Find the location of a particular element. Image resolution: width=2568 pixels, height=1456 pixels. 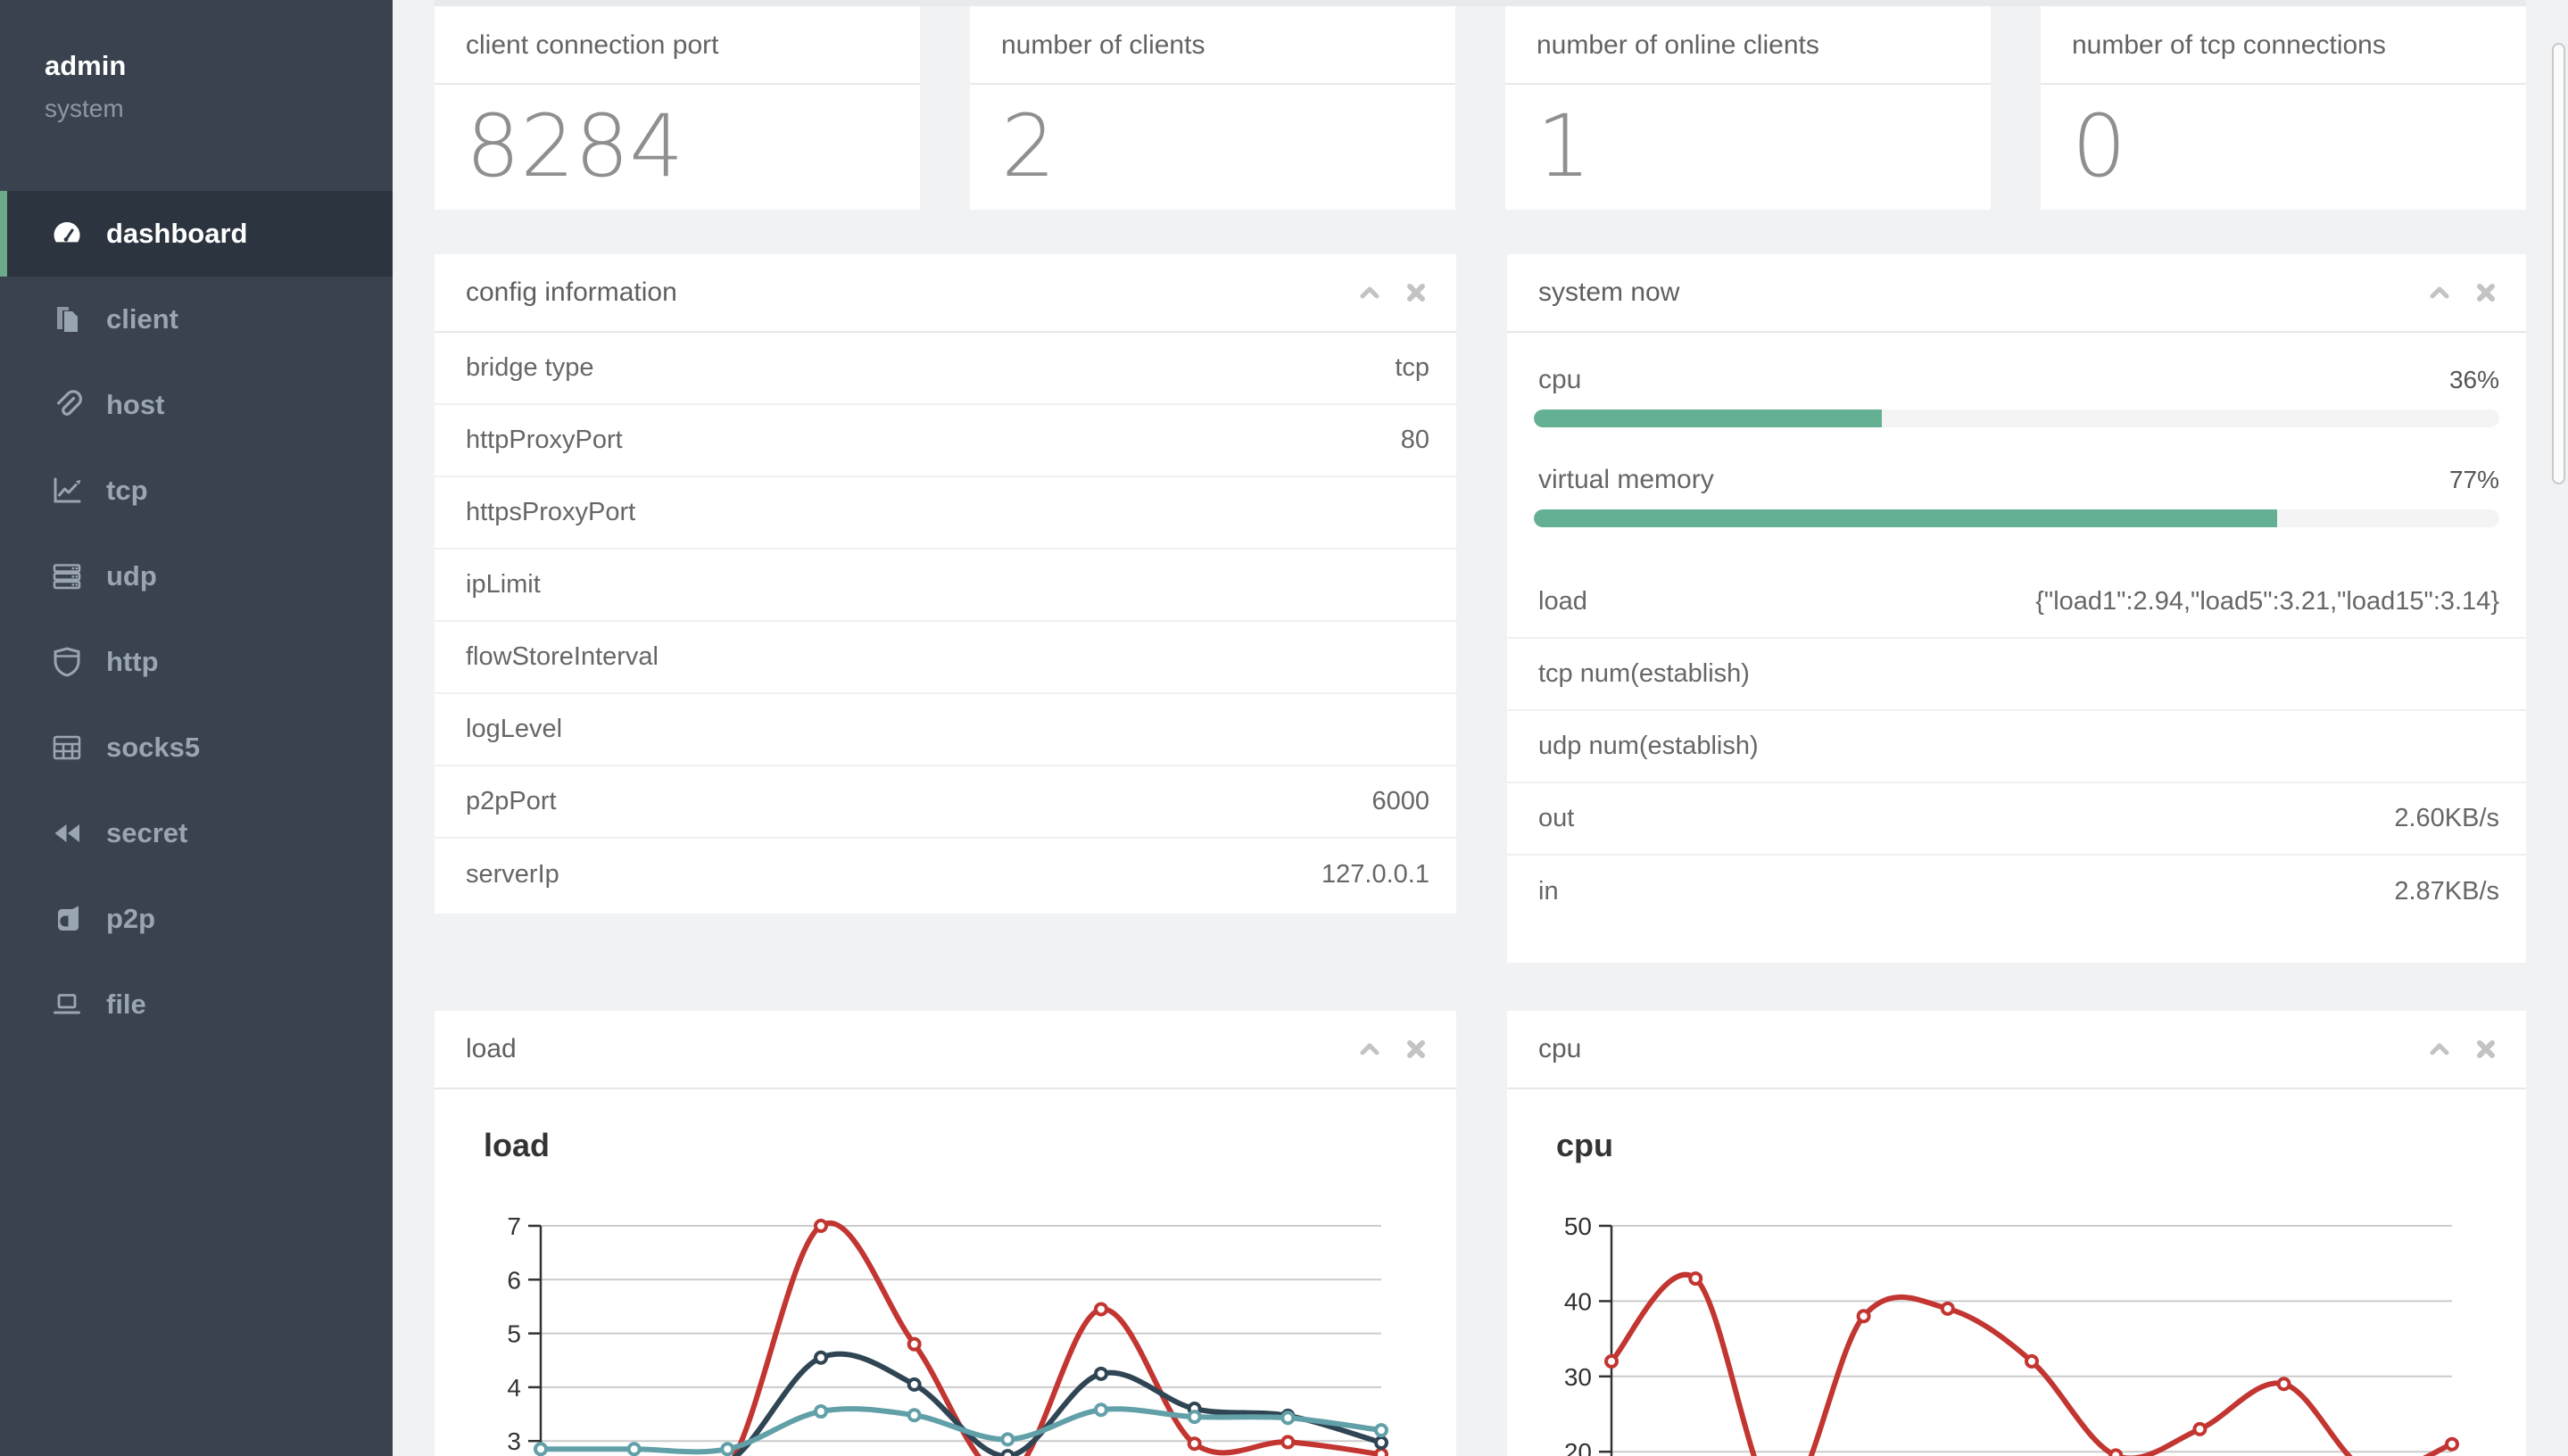

config-row: httpsProxyPort is located at coordinates (945, 513).